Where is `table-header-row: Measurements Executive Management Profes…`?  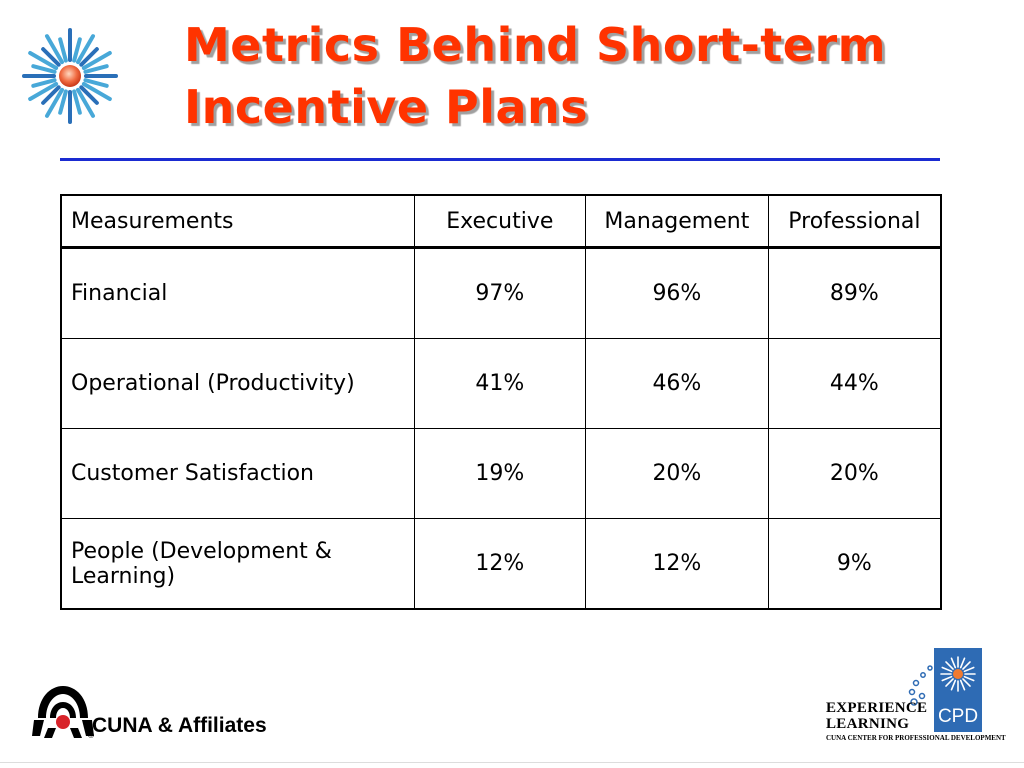 table-header-row: Measurements Executive Management Profes… is located at coordinates (501, 221).